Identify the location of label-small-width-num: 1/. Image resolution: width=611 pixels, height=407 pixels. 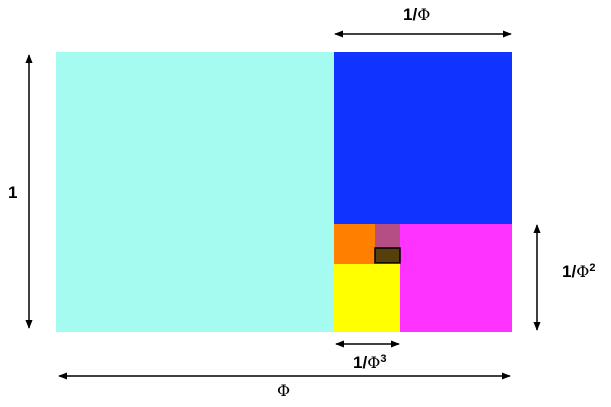
(360, 362).